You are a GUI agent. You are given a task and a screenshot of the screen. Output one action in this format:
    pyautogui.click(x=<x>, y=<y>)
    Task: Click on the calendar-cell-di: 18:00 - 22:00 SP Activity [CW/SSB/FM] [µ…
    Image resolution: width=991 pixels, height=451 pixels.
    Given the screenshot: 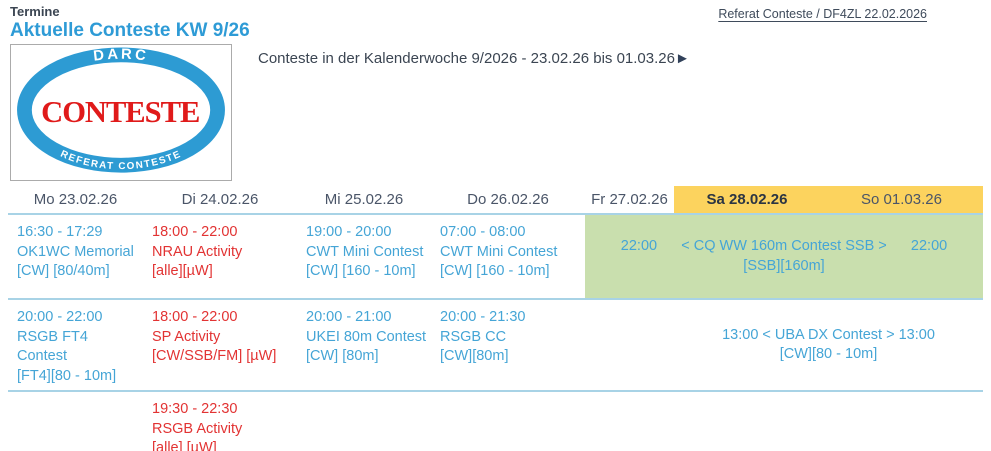 What is the action you would take?
    pyautogui.click(x=220, y=345)
    